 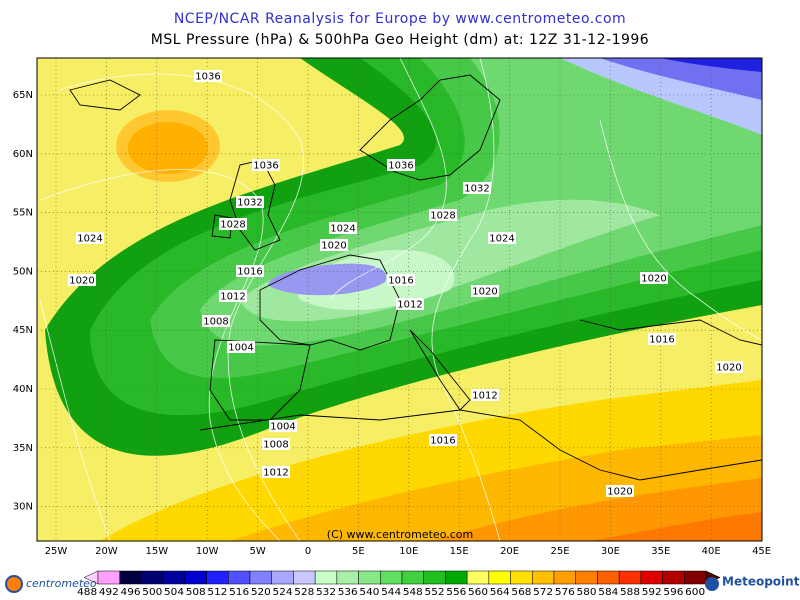 I want to click on isobar-label: 1008, so click(x=215, y=322).